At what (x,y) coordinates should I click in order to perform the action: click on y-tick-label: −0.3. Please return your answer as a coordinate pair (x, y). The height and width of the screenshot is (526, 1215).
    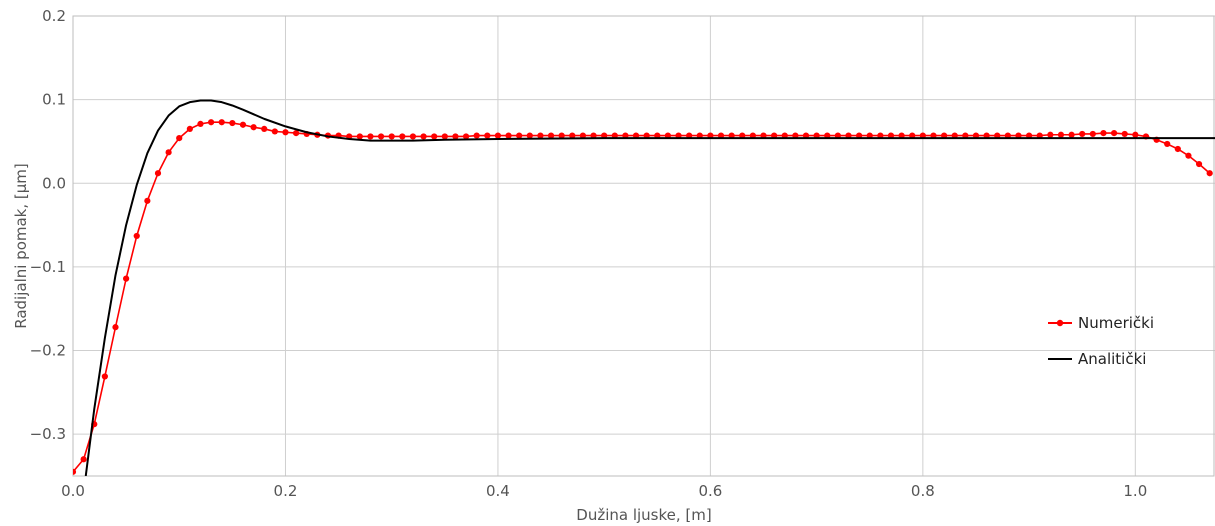
    Looking at the image, I should click on (48, 434).